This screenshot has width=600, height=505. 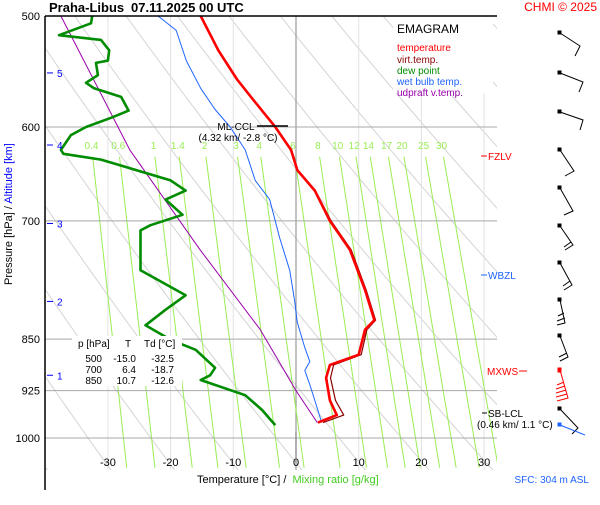 What do you see at coordinates (505, 414) in the screenshot?
I see `svg-text: SB-LCL` at bounding box center [505, 414].